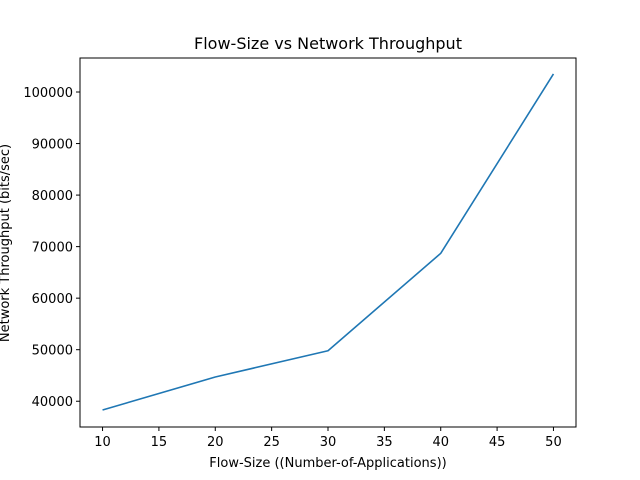 Image resolution: width=640 pixels, height=480 pixels. What do you see at coordinates (159, 442) in the screenshot?
I see `x-tick-label: 15` at bounding box center [159, 442].